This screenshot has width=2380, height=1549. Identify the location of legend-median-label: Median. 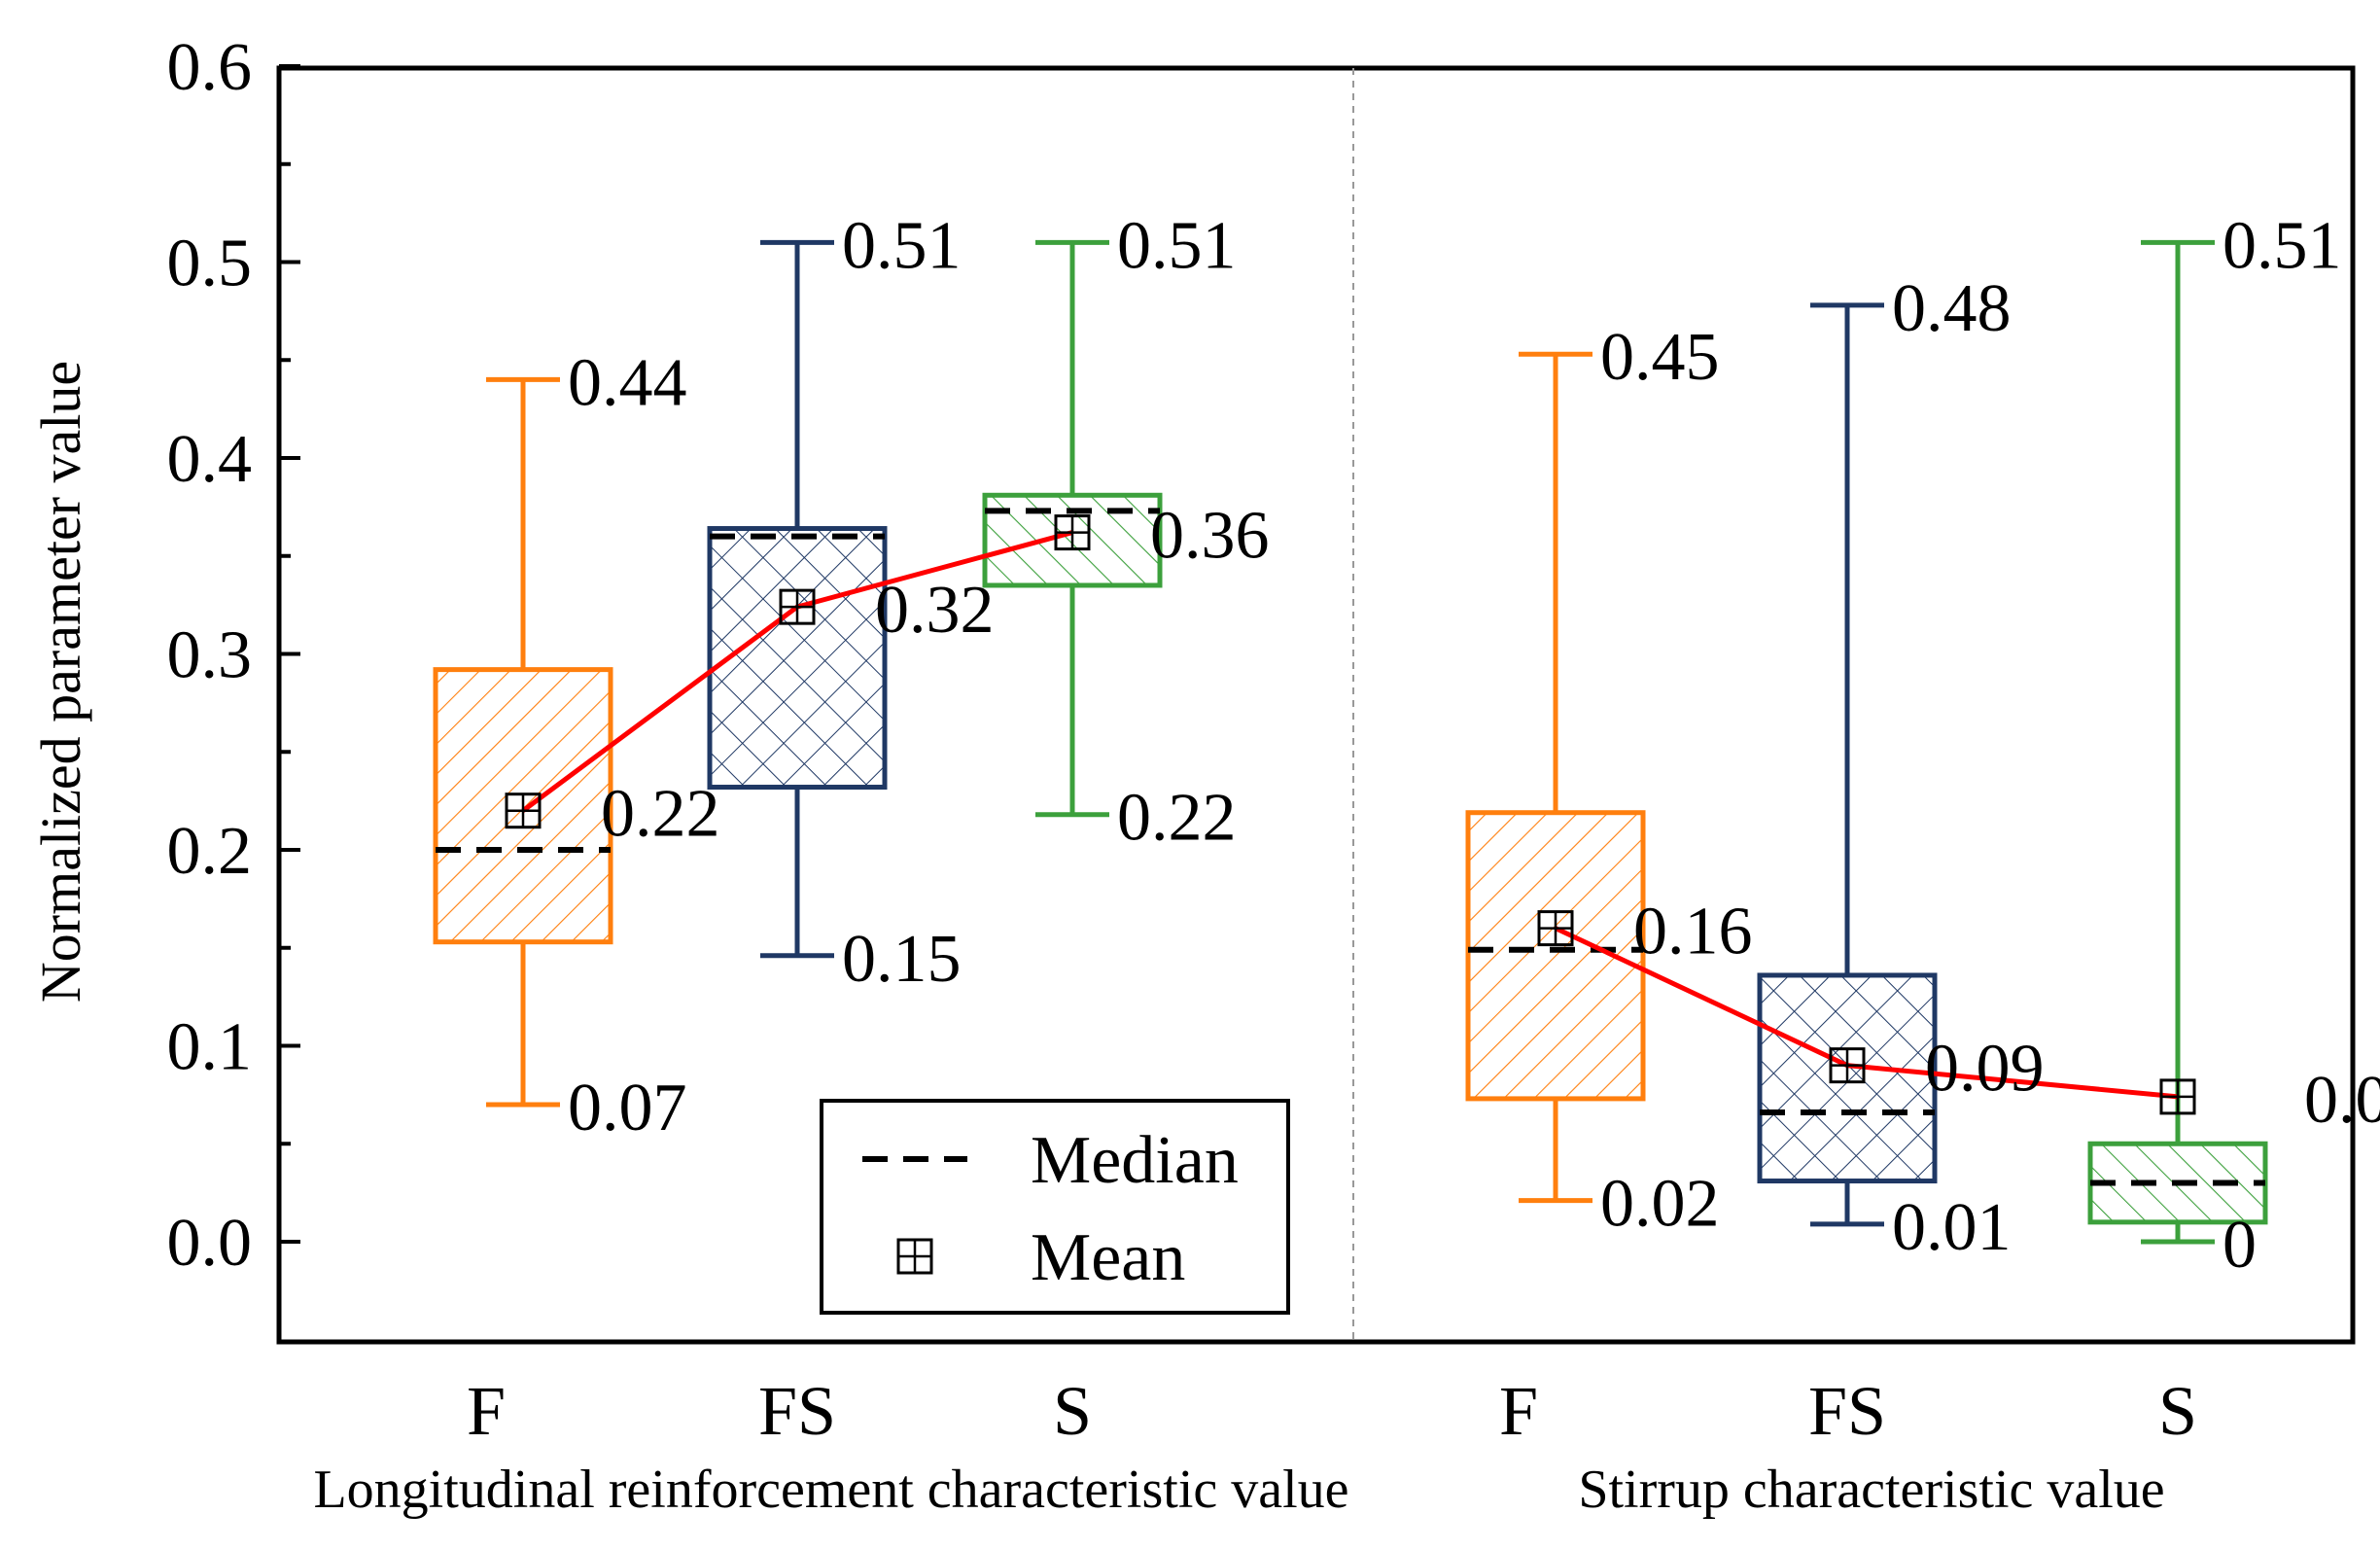
(1135, 1161).